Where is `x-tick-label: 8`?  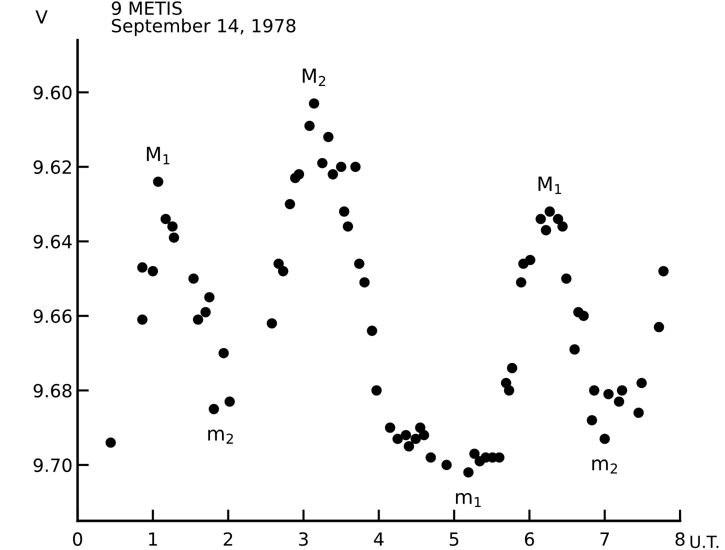
x-tick-label: 8 is located at coordinates (680, 539).